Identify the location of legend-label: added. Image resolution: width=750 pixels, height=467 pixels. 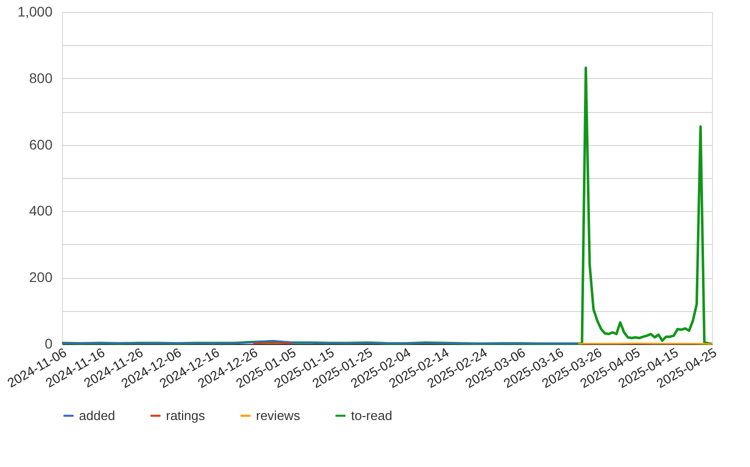
(97, 415).